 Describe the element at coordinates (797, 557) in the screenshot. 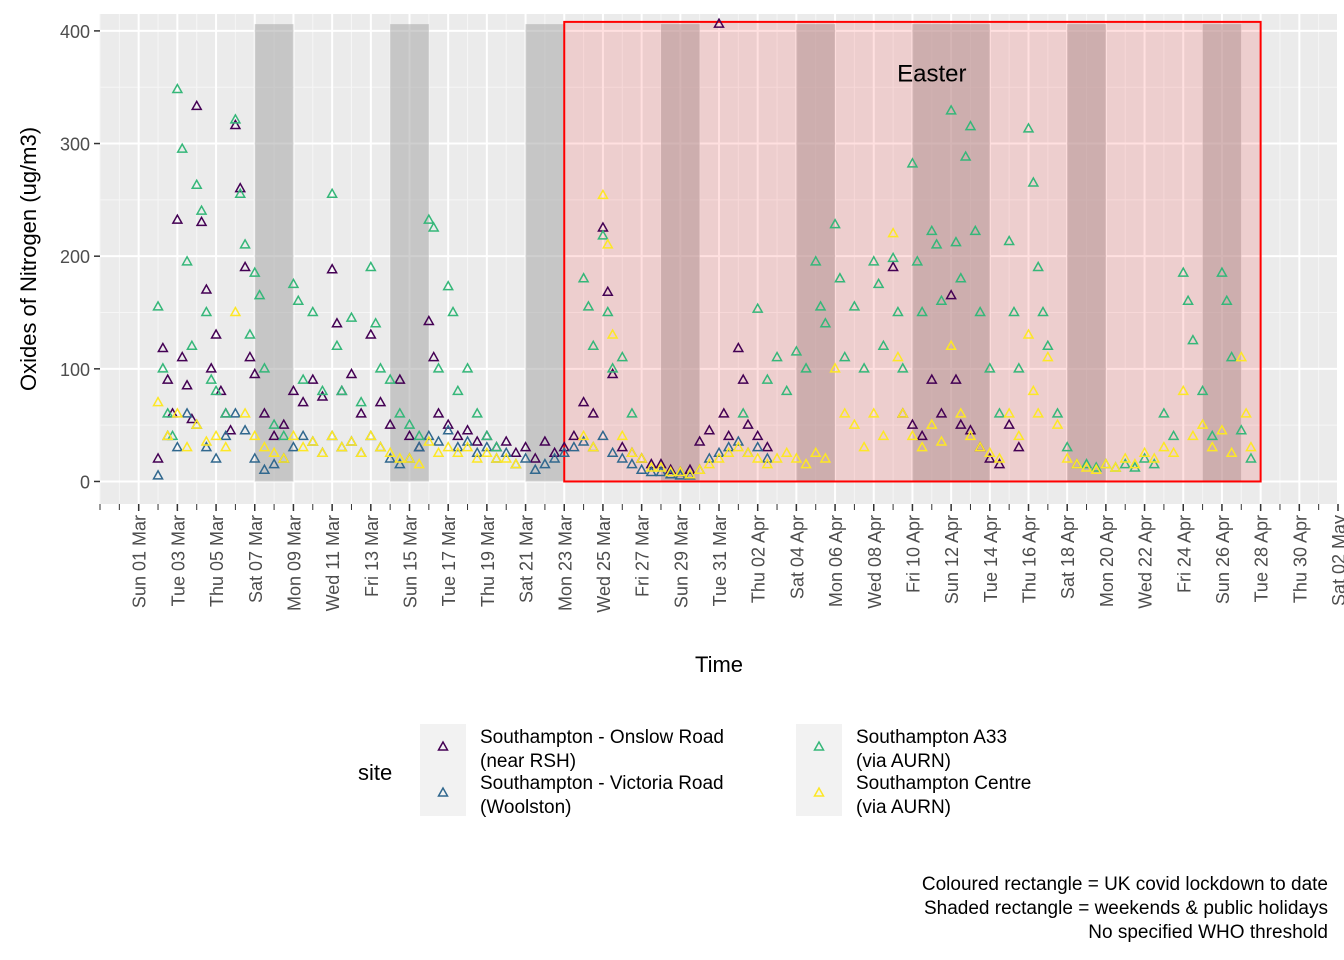

I see `x-tick-label: Sat 04 Apr` at that location.